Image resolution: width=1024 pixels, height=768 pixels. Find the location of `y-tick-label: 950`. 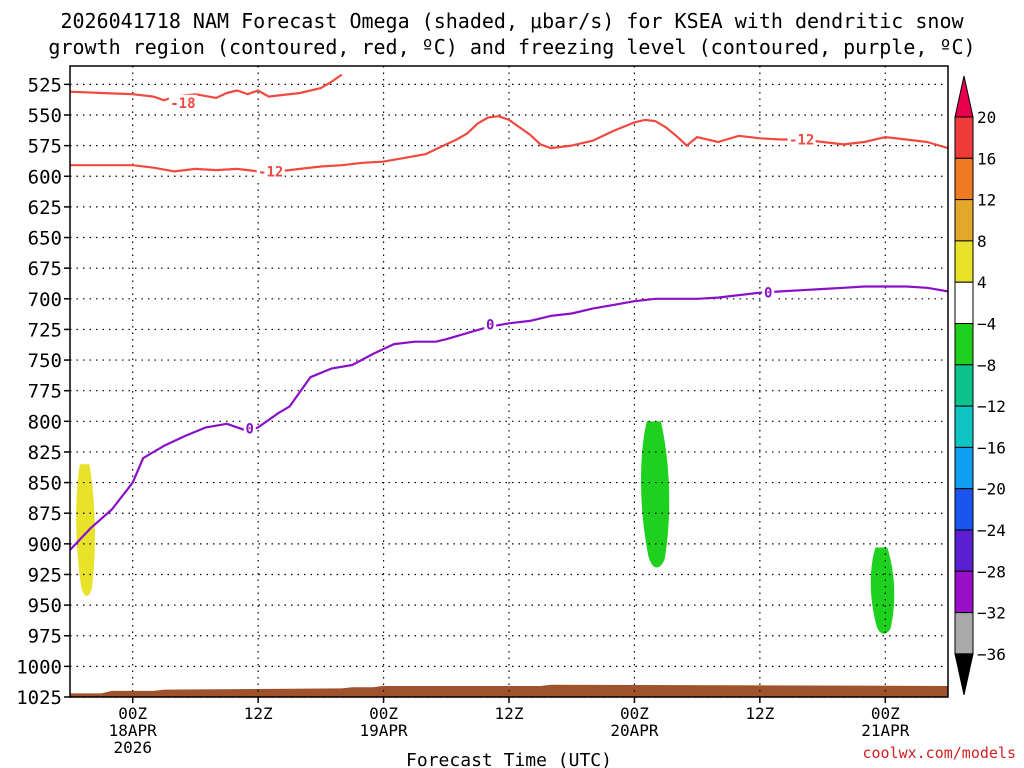

y-tick-label: 950 is located at coordinates (45, 606).